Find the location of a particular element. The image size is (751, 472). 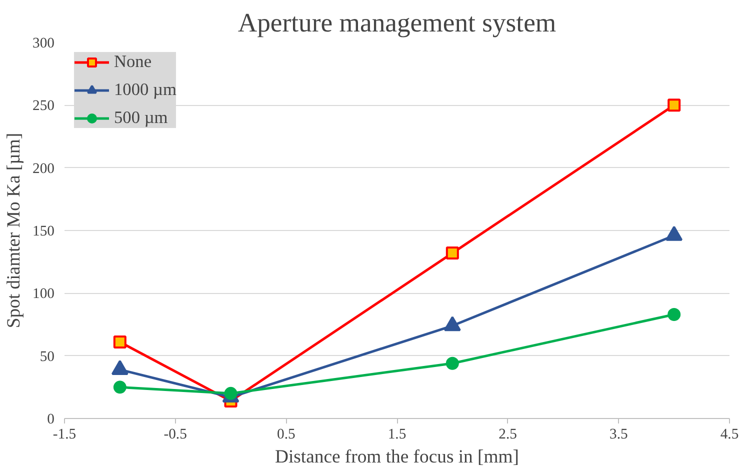

x-tick-label: 3.5 is located at coordinates (619, 434).